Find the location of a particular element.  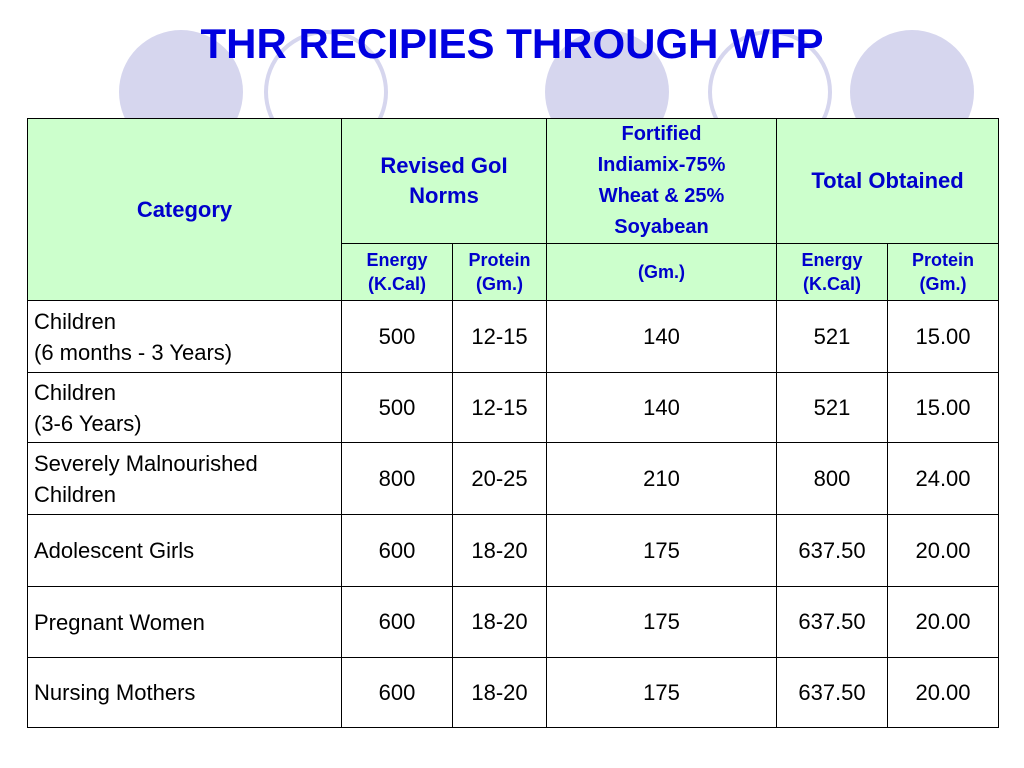

cell-line: Total Obtained is located at coordinates (887, 180).